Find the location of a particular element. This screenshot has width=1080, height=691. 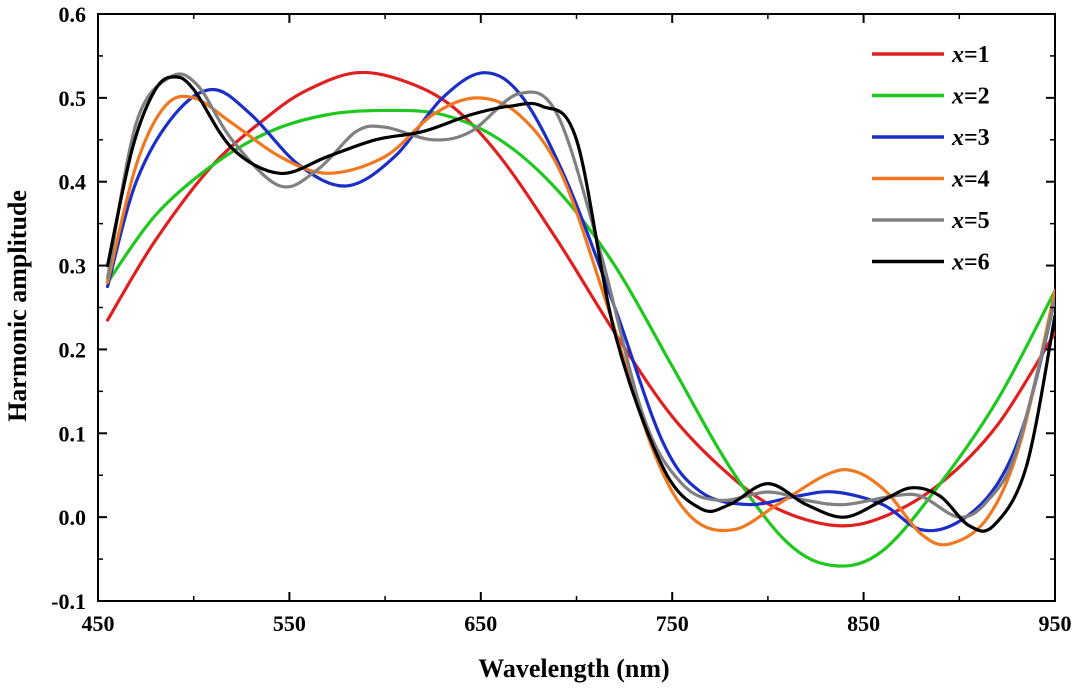

y-tick-label: -0.1 is located at coordinates (68, 601).